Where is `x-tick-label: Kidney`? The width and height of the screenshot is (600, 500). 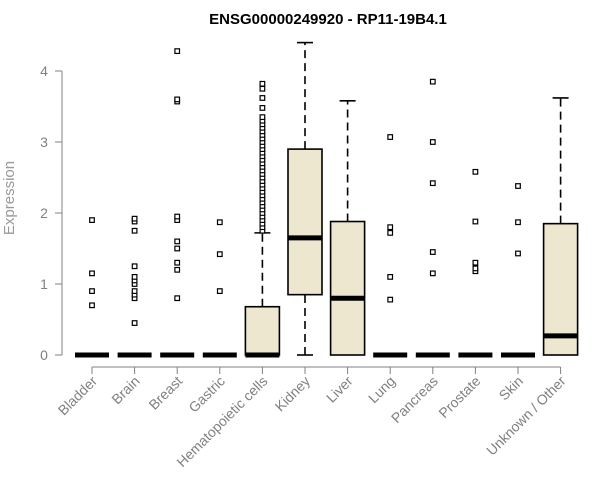 x-tick-label: Kidney is located at coordinates (293, 394).